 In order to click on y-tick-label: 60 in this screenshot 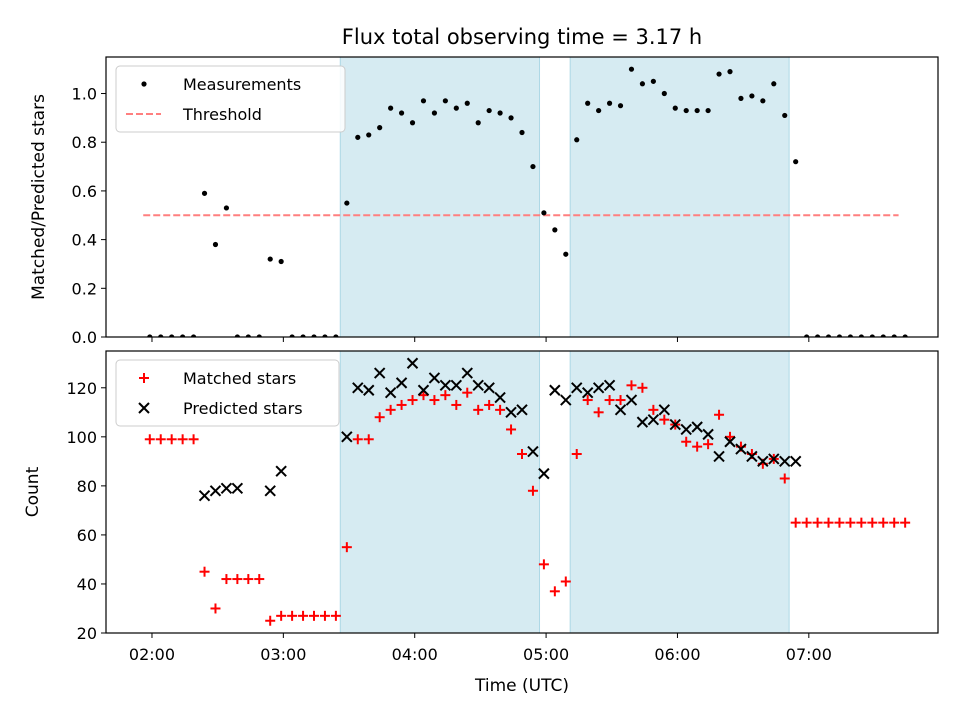, I will do `click(87, 535)`.